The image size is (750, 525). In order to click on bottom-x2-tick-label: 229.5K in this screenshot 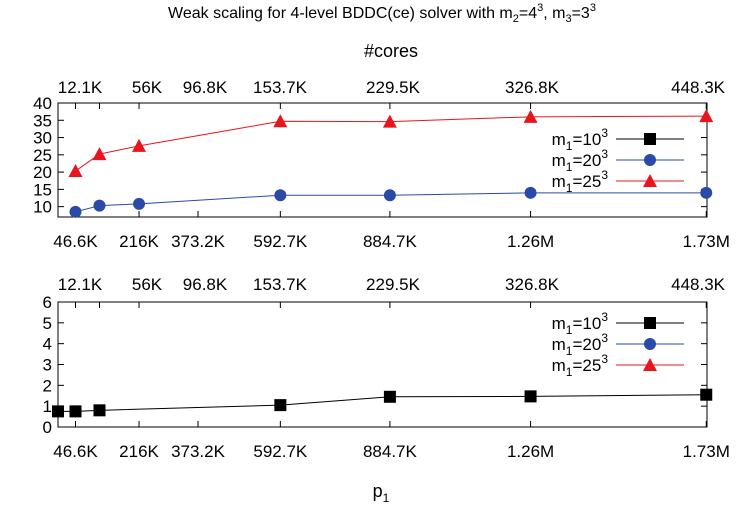, I will do `click(393, 284)`.